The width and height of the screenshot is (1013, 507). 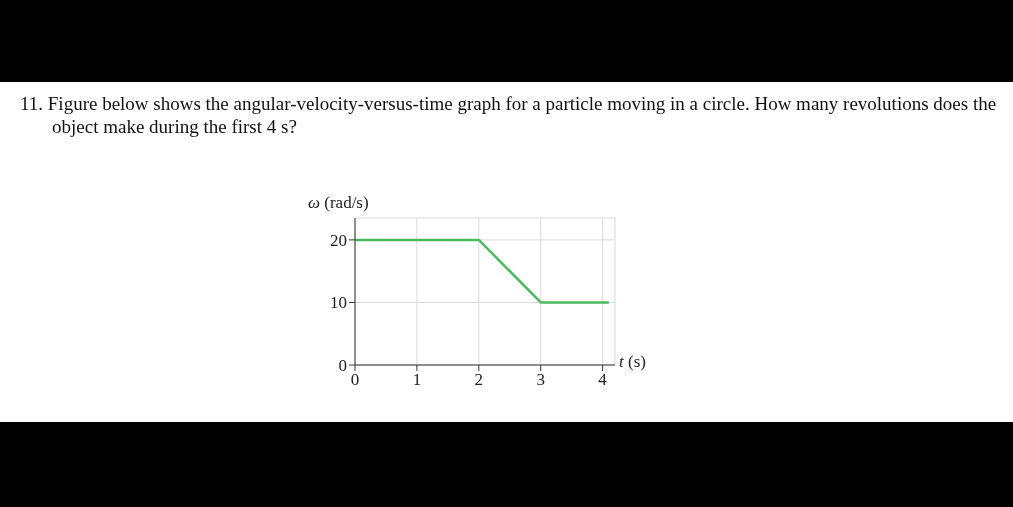 What do you see at coordinates (509, 115) in the screenshot?
I see `chart-title: 11. Figure below shows the angular-velocity-versus-time graph for a particle moving in a circle. How many revolutions does the object make during the first 4 s?` at bounding box center [509, 115].